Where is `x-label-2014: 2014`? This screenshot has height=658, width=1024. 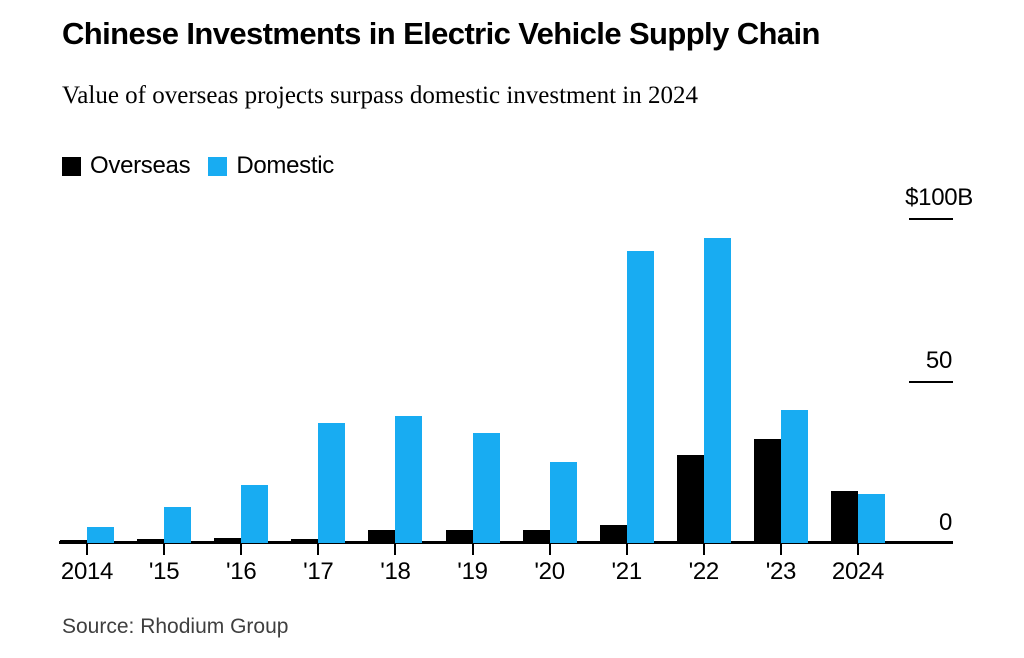
x-label-2014: 2014 is located at coordinates (87, 571).